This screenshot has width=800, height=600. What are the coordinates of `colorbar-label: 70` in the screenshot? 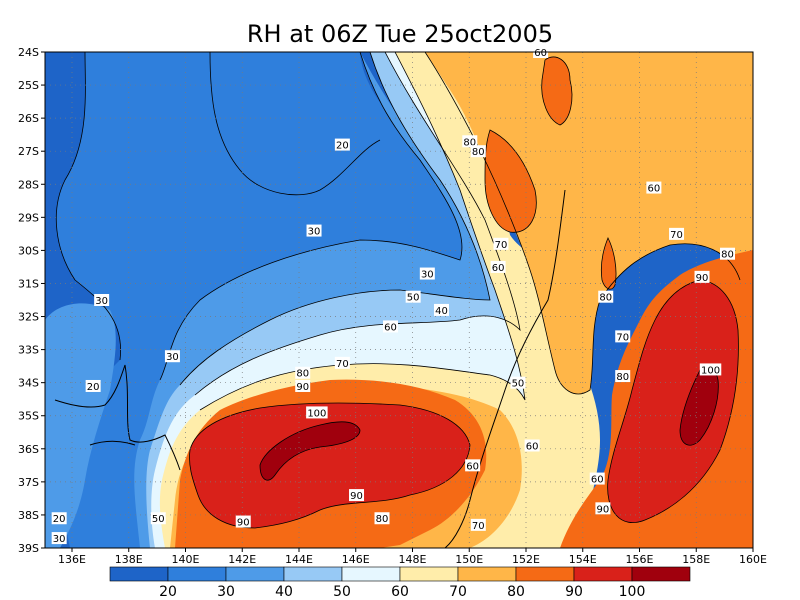 It's located at (458, 592).